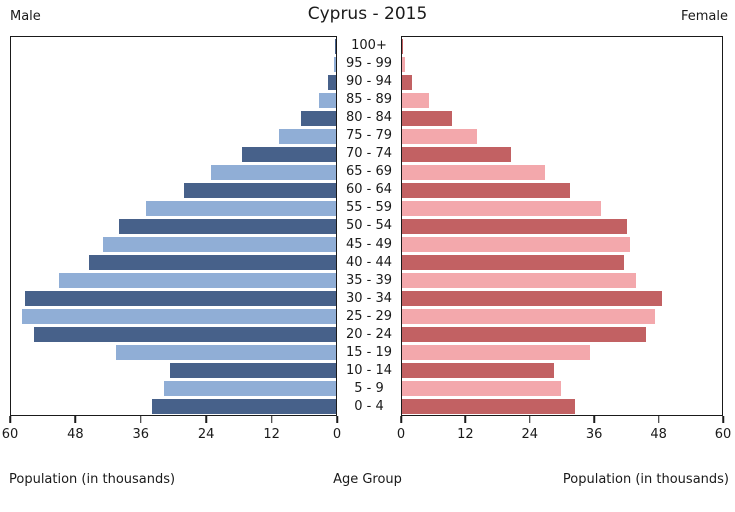 Image resolution: width=735 pixels, height=512 pixels. Describe the element at coordinates (367, 479) in the screenshot. I see `age-group-caption: Age Group` at that location.